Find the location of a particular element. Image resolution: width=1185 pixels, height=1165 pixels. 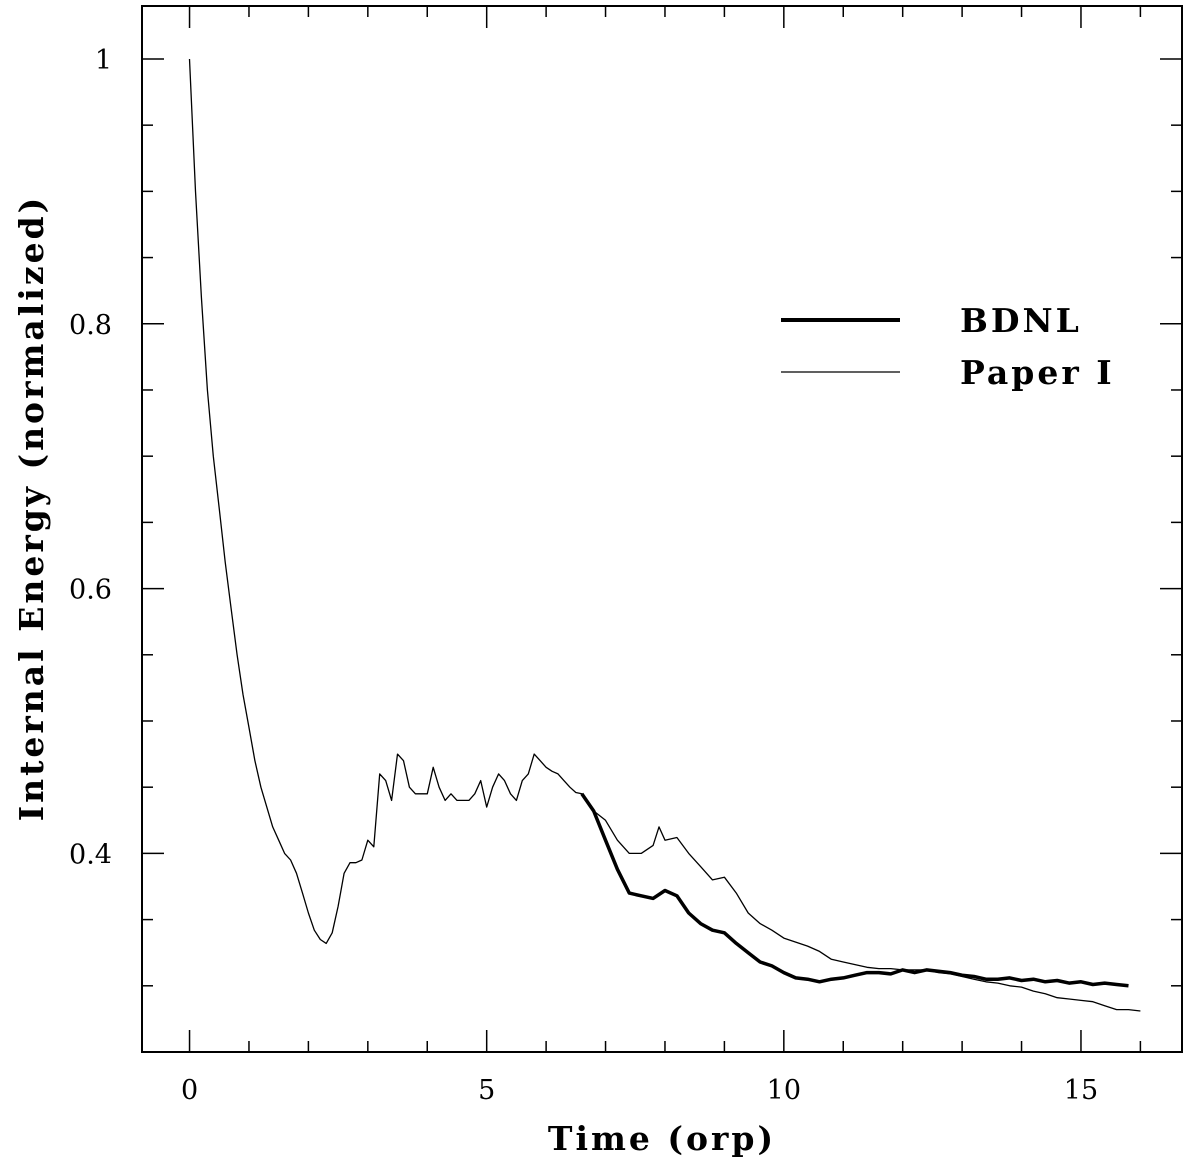

x-tick-label: 15 is located at coordinates (1081, 1090).